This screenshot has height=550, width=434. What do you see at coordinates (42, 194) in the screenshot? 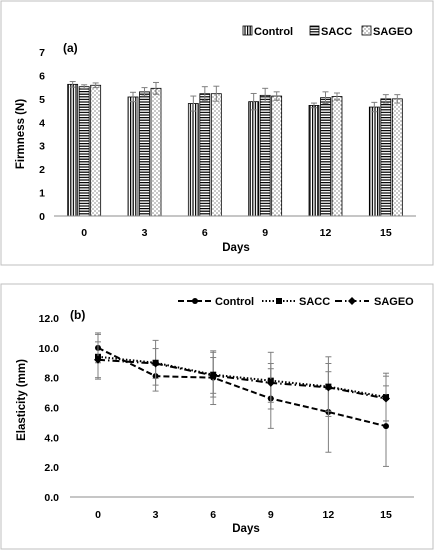
I see `chart-a-y-tick-label: 1` at bounding box center [42, 194].